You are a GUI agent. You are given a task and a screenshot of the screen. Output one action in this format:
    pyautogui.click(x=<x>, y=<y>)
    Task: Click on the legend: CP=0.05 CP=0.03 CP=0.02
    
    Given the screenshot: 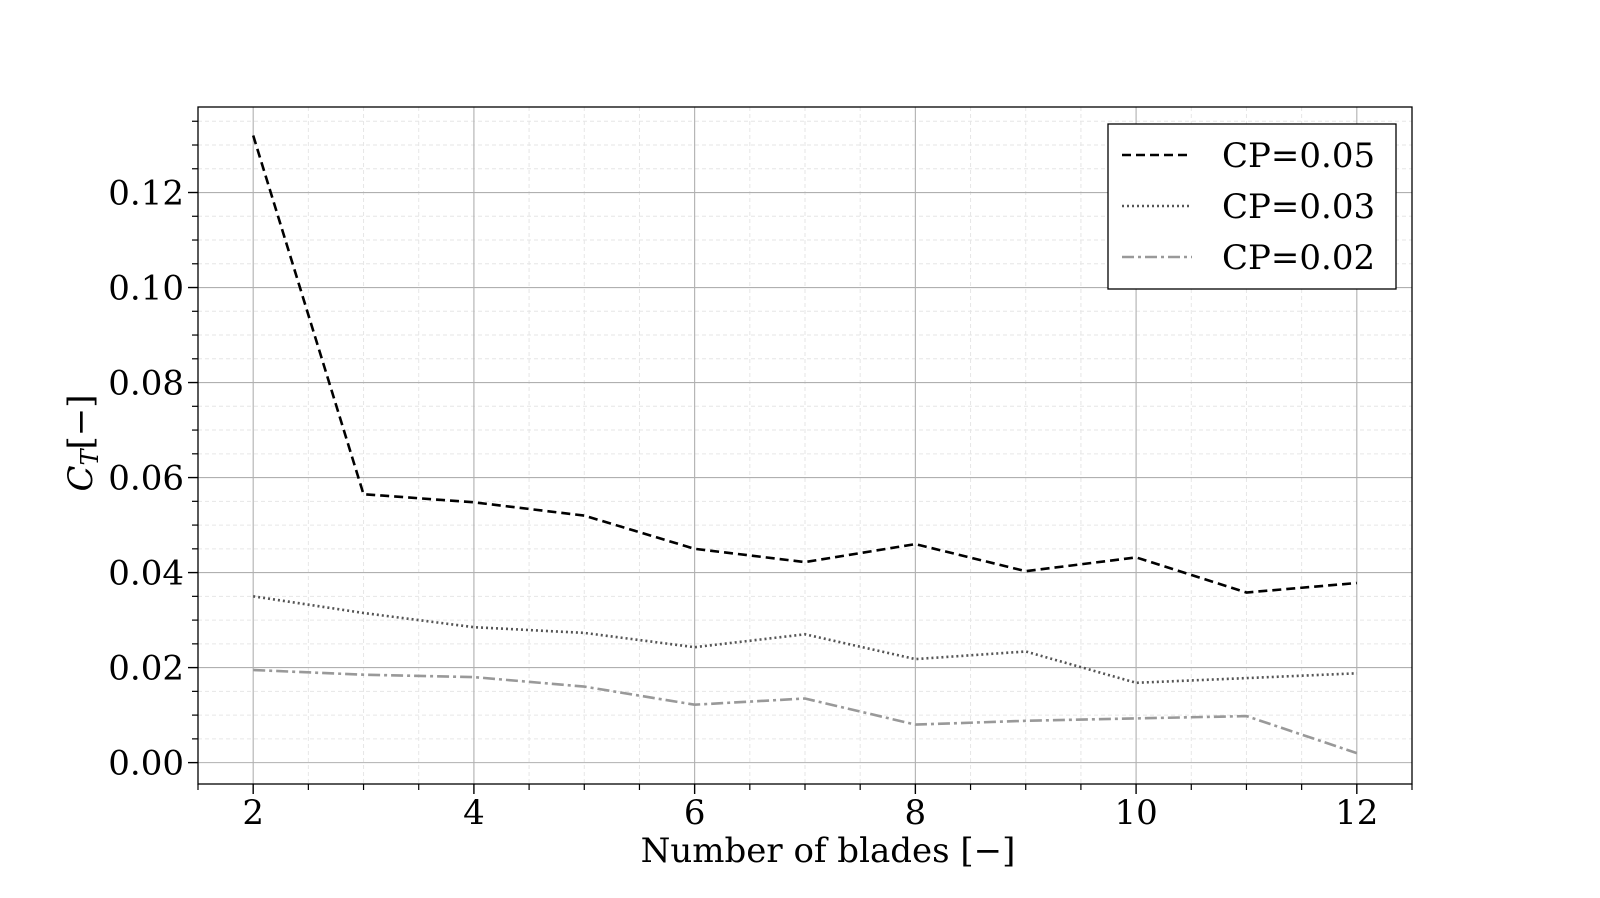 What is the action you would take?
    pyautogui.click(x=1252, y=206)
    